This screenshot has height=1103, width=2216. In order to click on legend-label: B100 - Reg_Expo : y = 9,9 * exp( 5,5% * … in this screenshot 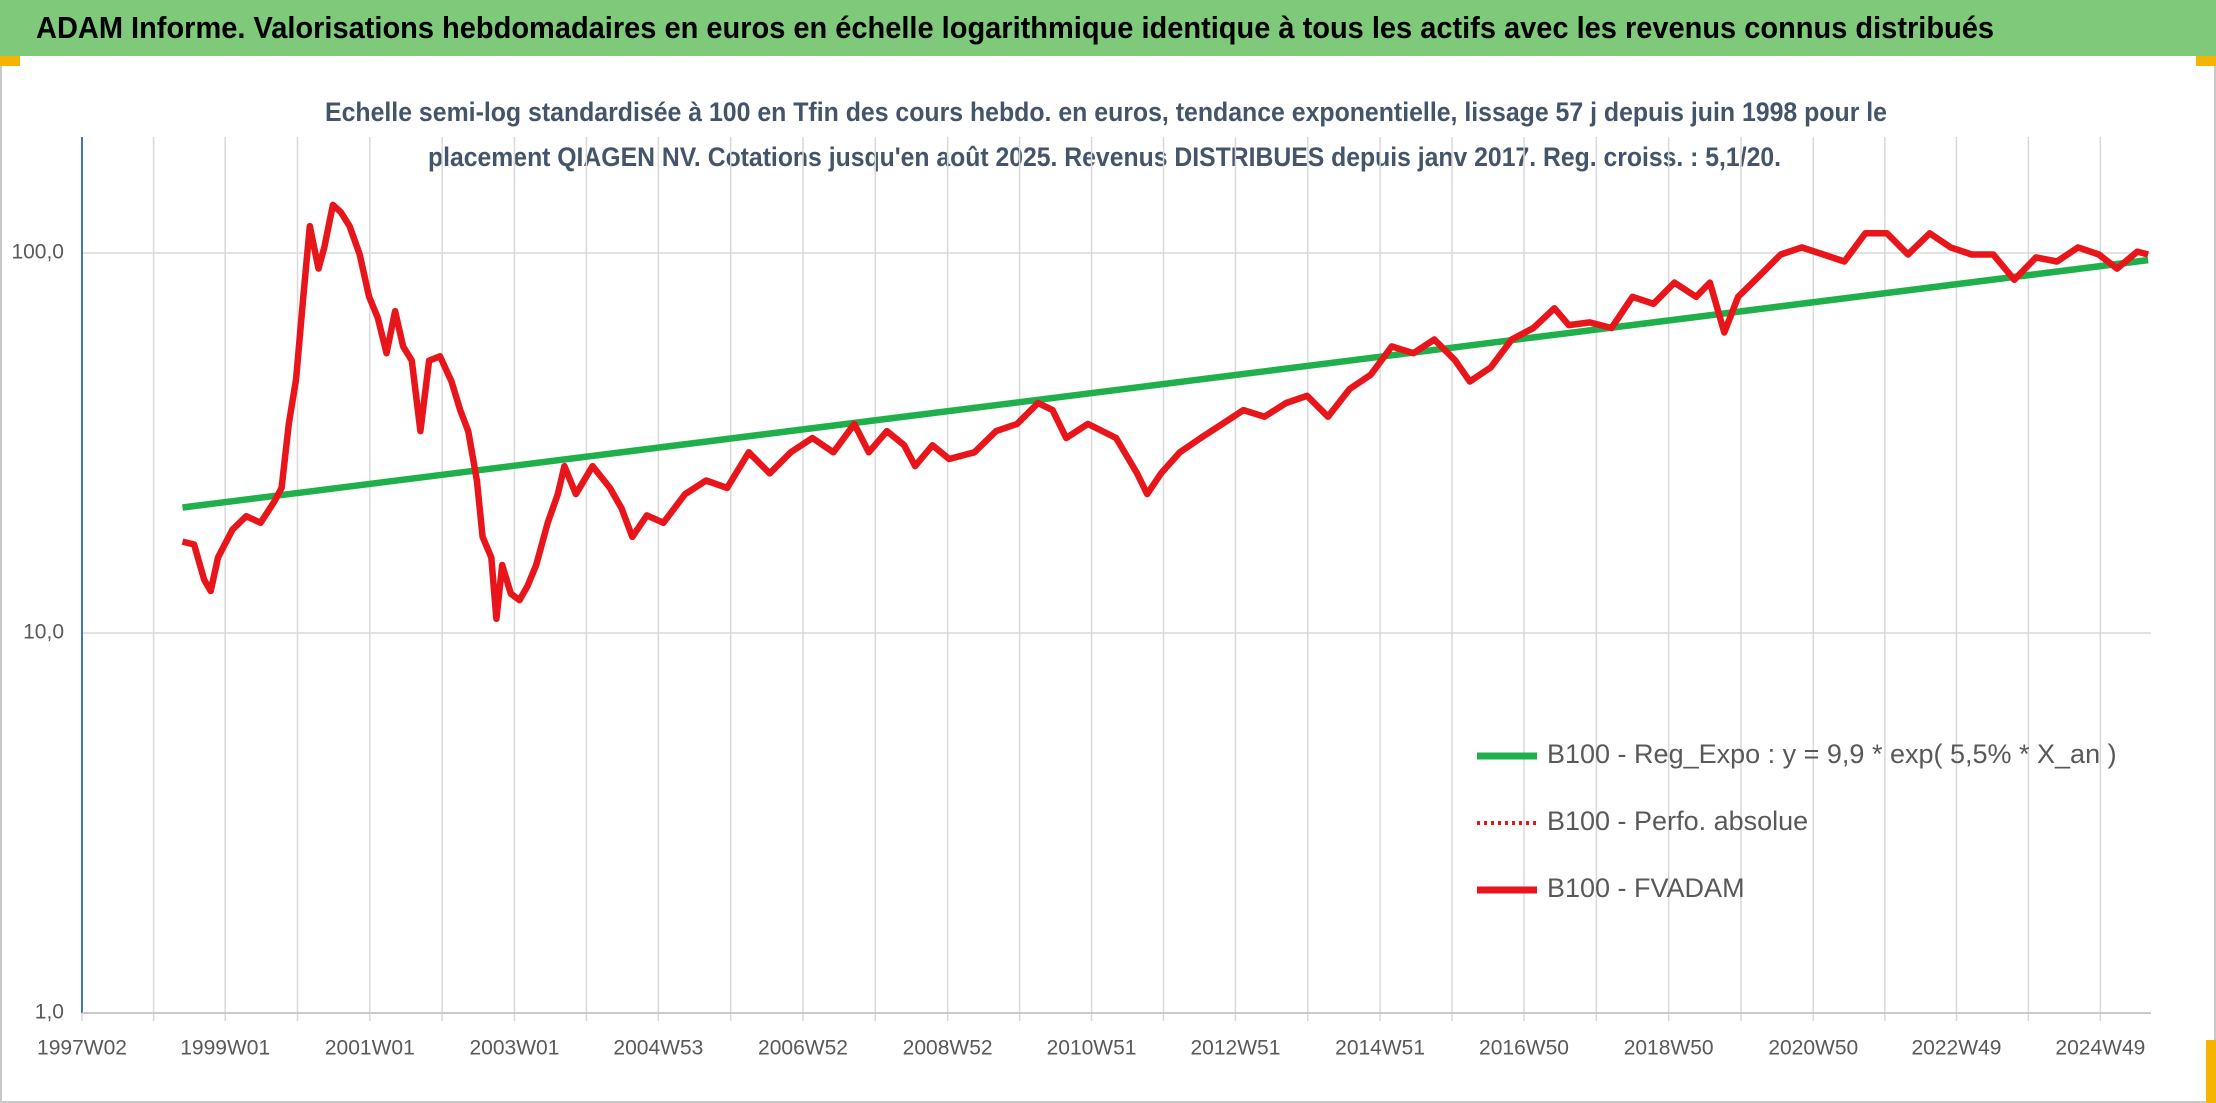, I will do `click(1832, 754)`.